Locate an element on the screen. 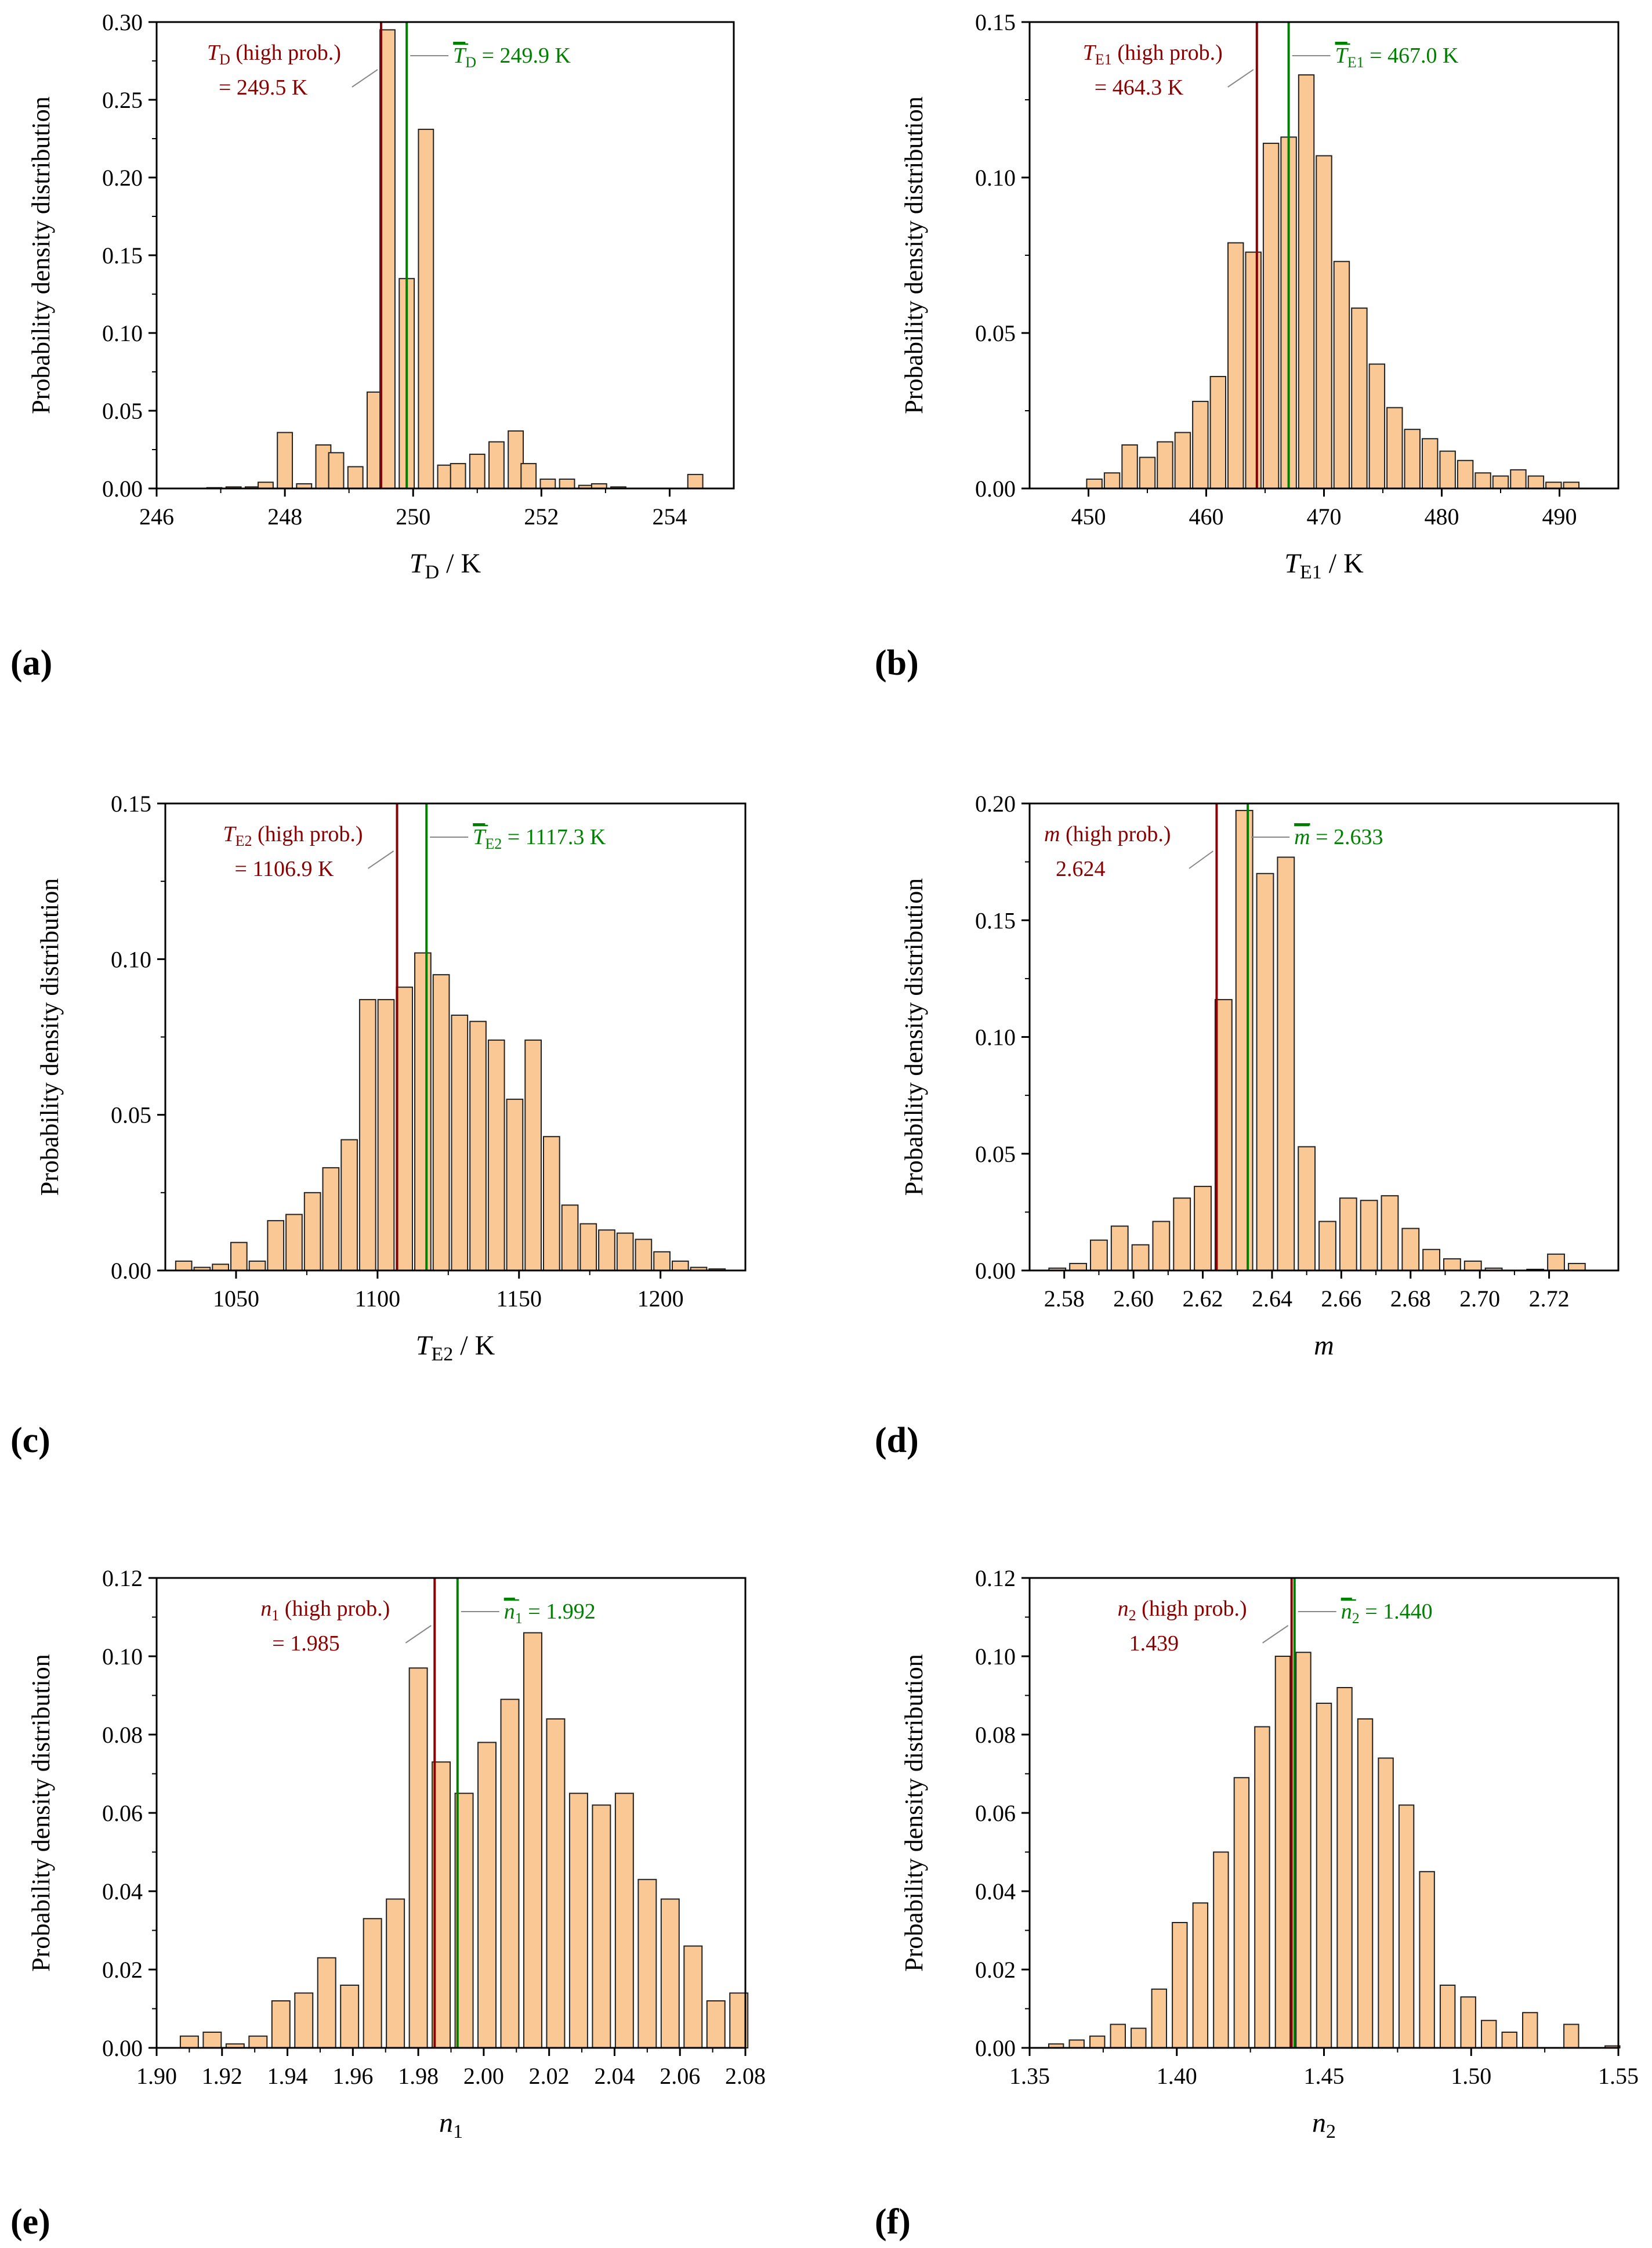 This screenshot has width=1652, height=2248. x-tick-label: 248 is located at coordinates (284, 517).